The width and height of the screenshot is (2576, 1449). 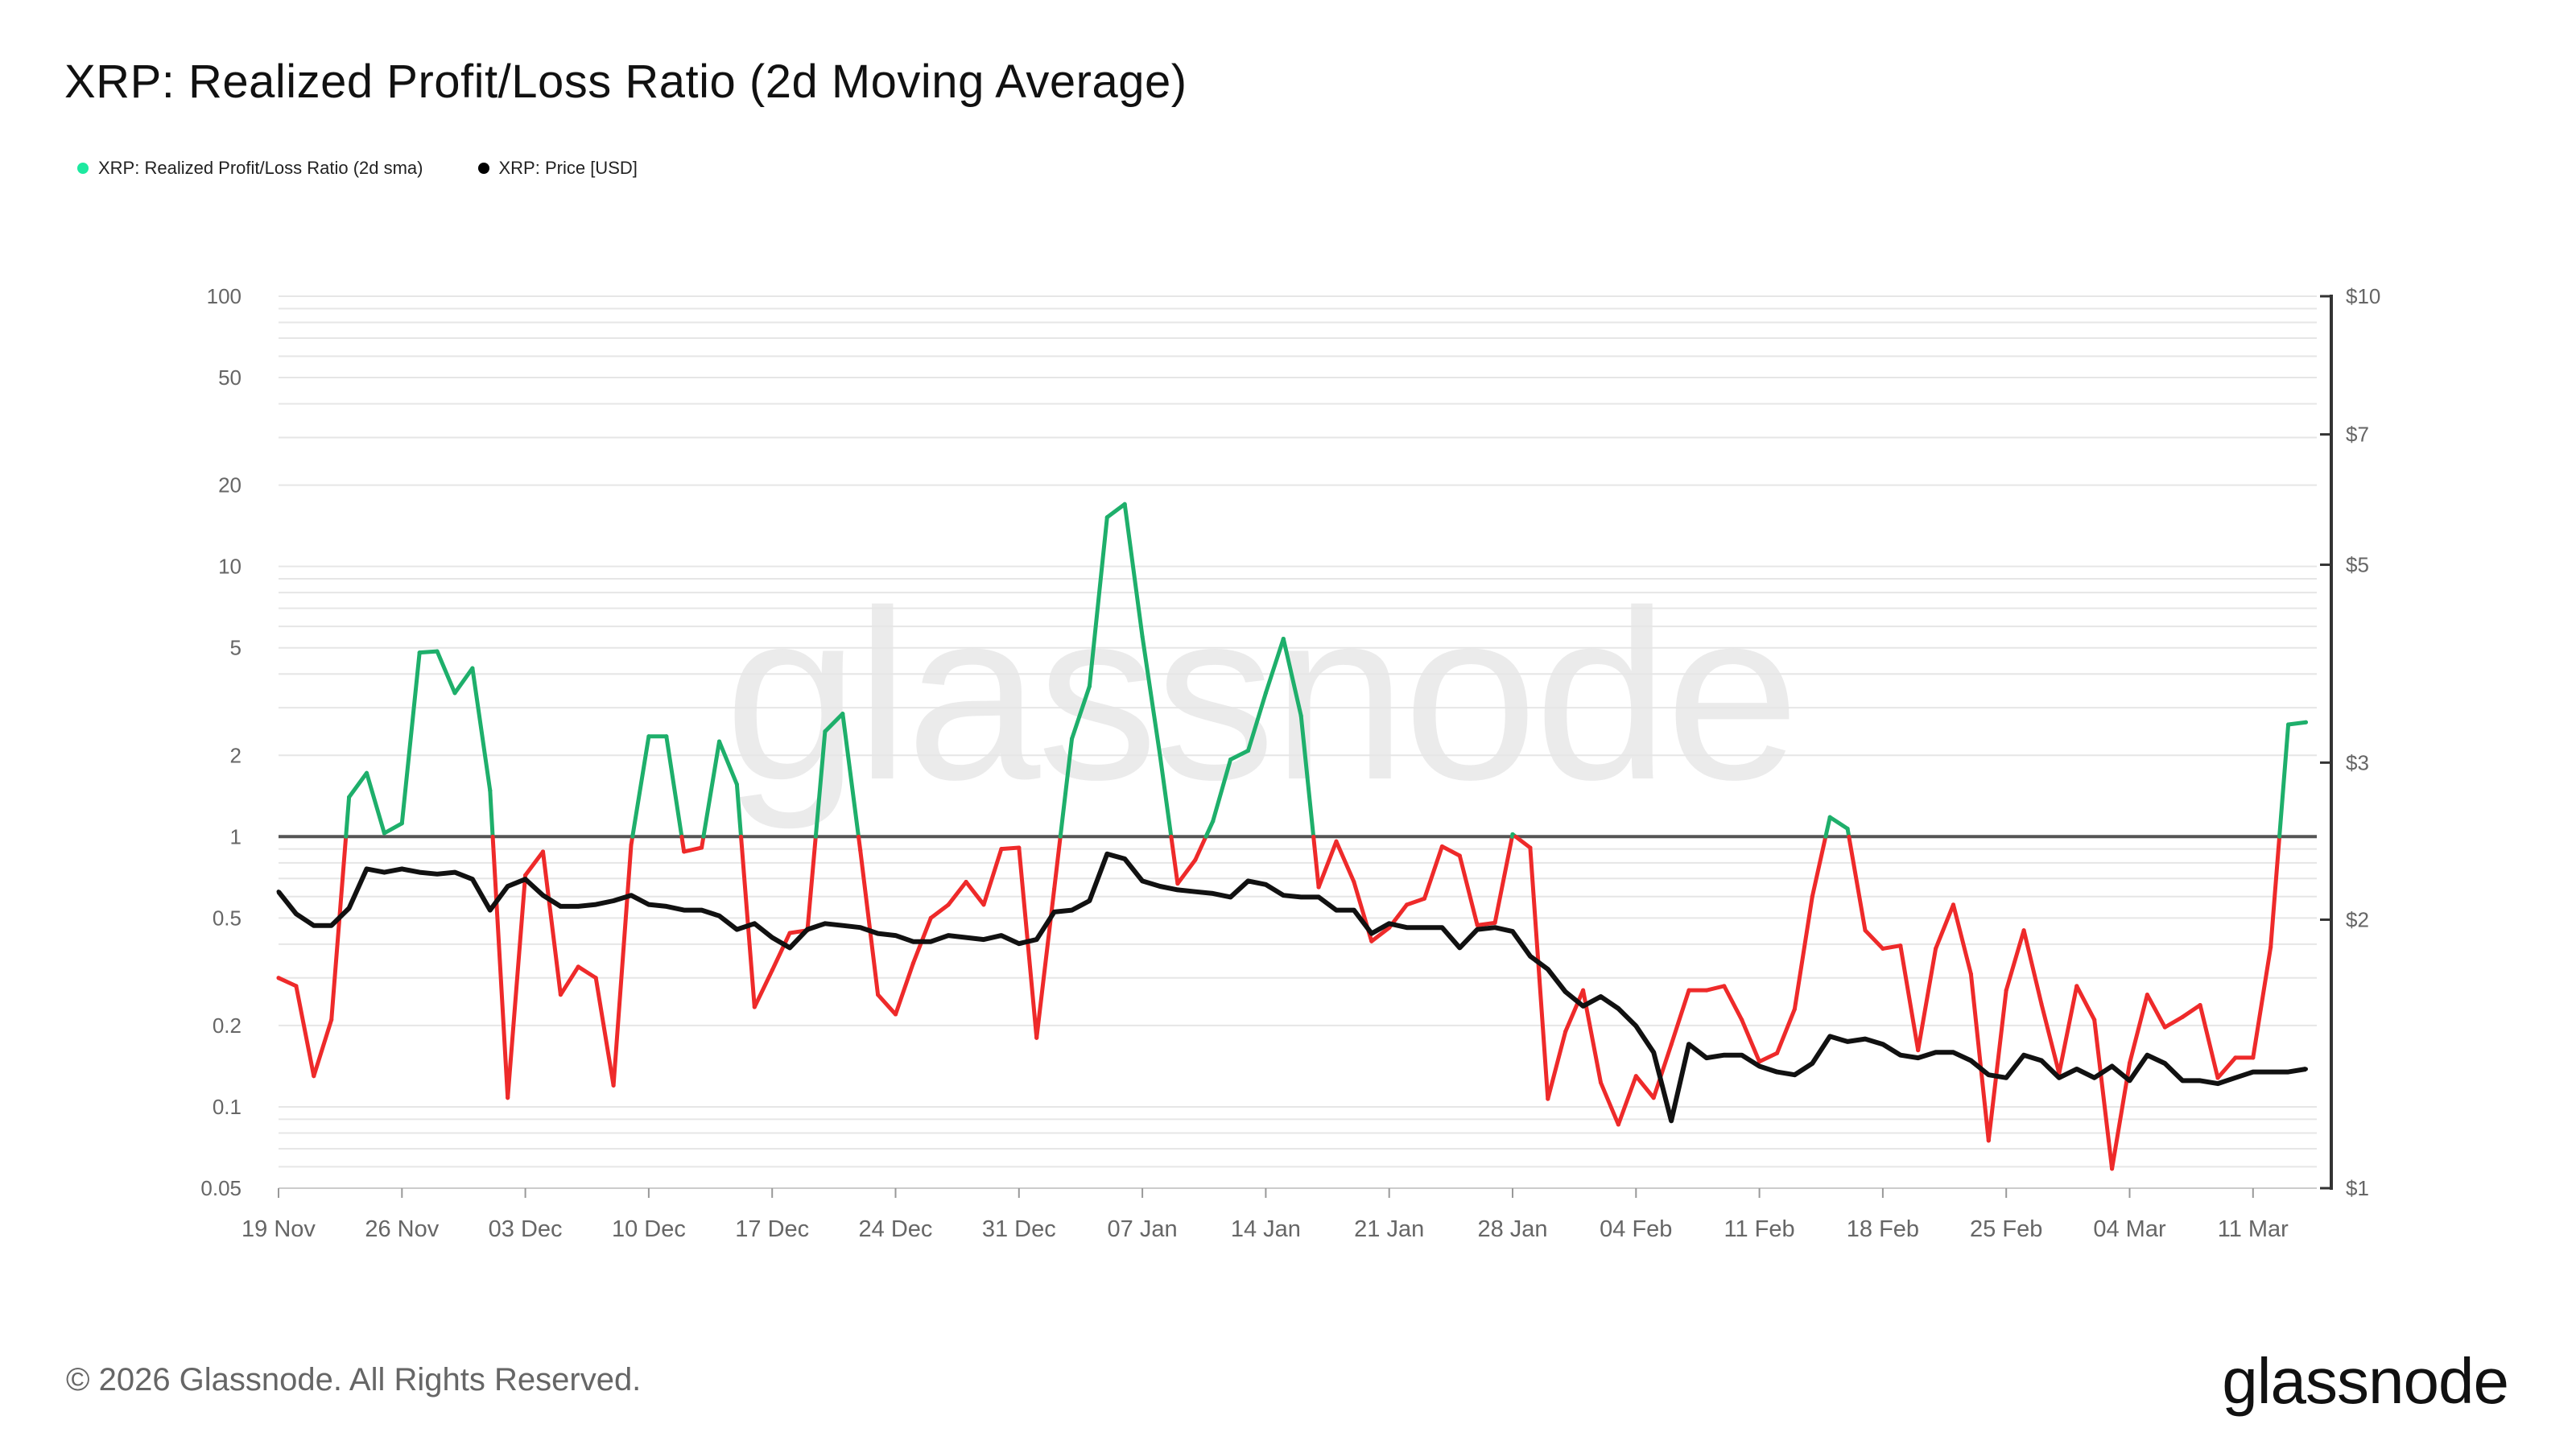 I want to click on y-right-tick-label: $2, so click(x=2357, y=919).